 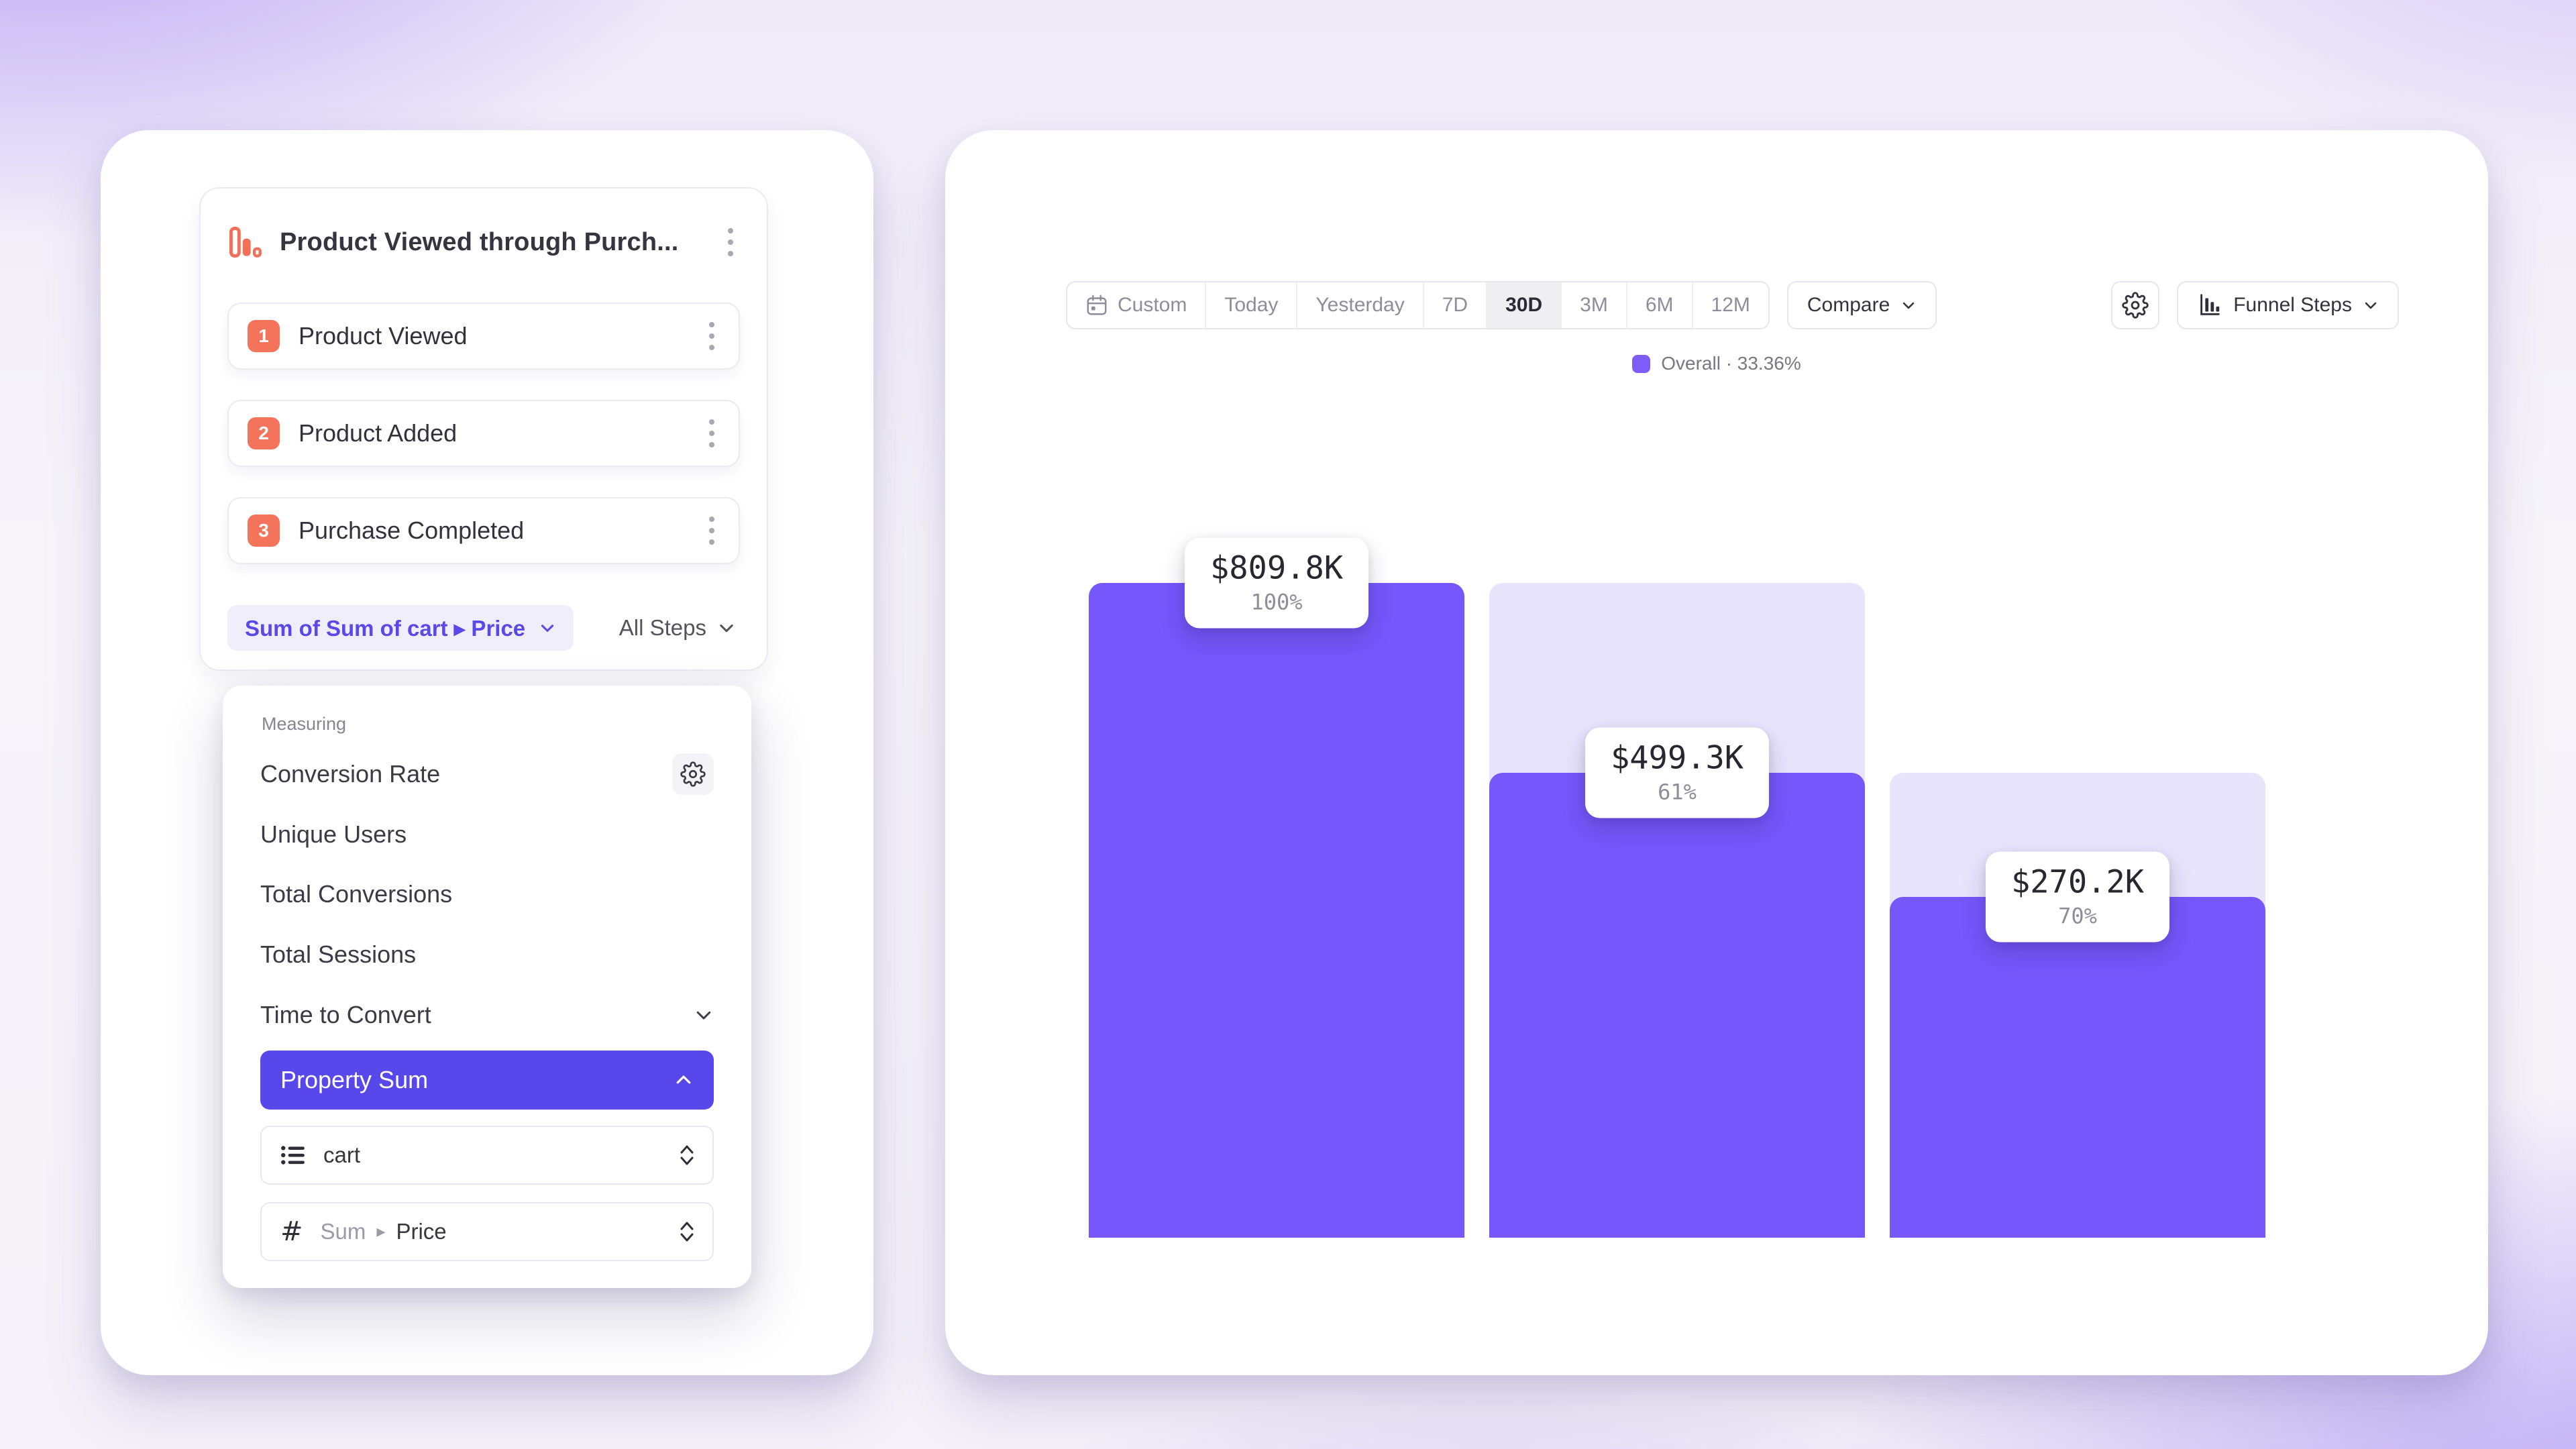 I want to click on measurement-dropdown: Sum of Sum of cart ▸ Price, so click(x=400, y=628).